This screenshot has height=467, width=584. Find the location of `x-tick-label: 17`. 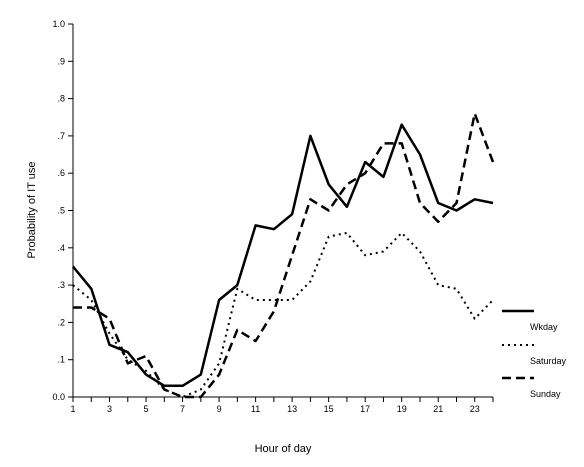

x-tick-label: 17 is located at coordinates (365, 409).